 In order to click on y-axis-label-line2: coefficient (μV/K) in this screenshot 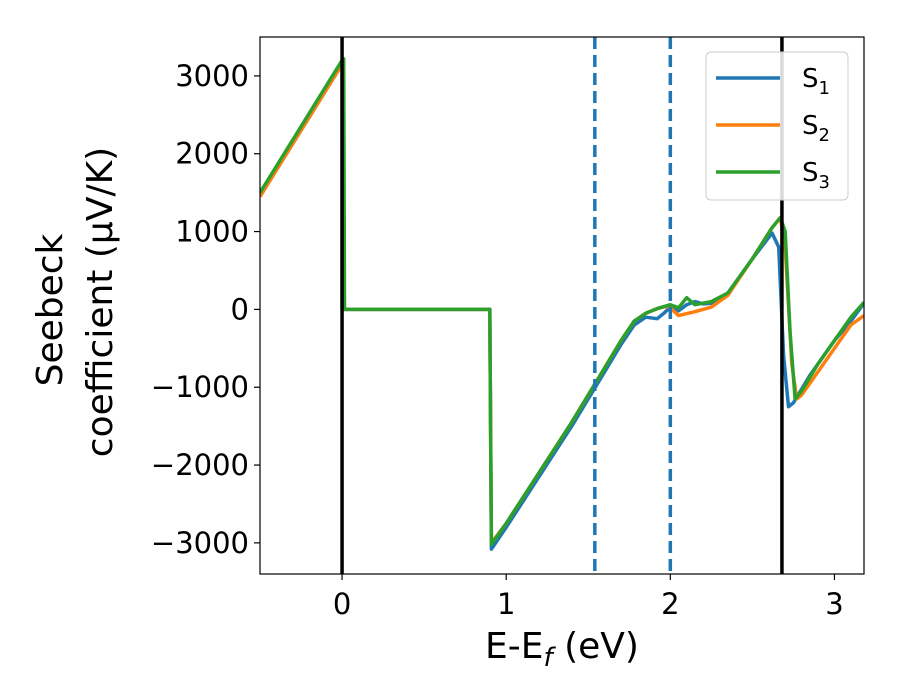, I will do `click(100, 302)`.